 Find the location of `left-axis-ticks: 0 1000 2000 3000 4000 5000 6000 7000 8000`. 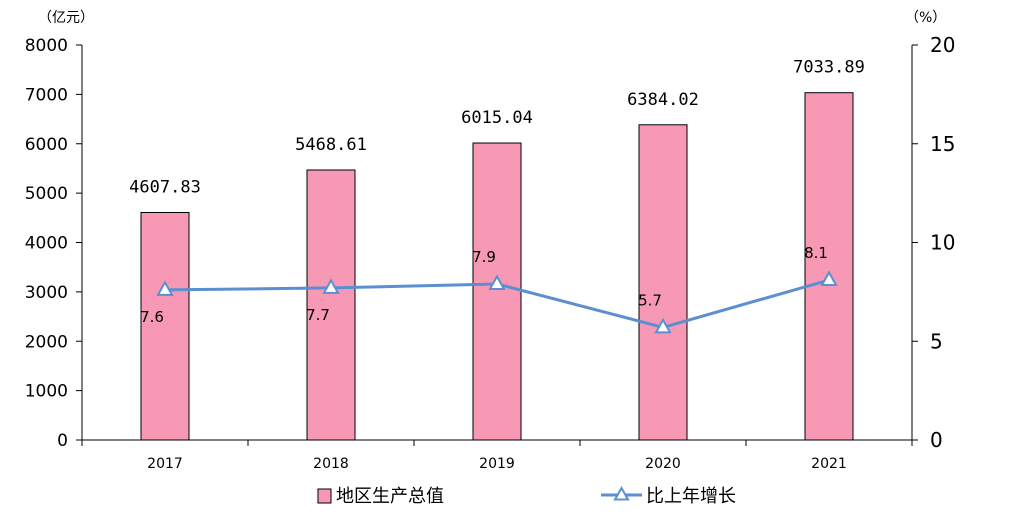

left-axis-ticks: 0 1000 2000 3000 4000 5000 6000 7000 8000 is located at coordinates (53, 243).